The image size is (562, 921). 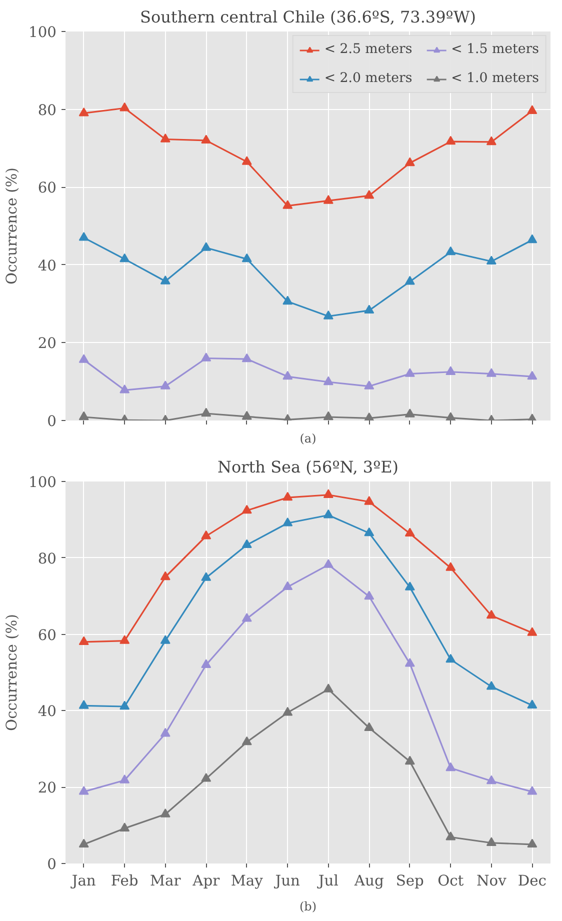 I want to click on y-tick-label: 20, so click(x=47, y=788).